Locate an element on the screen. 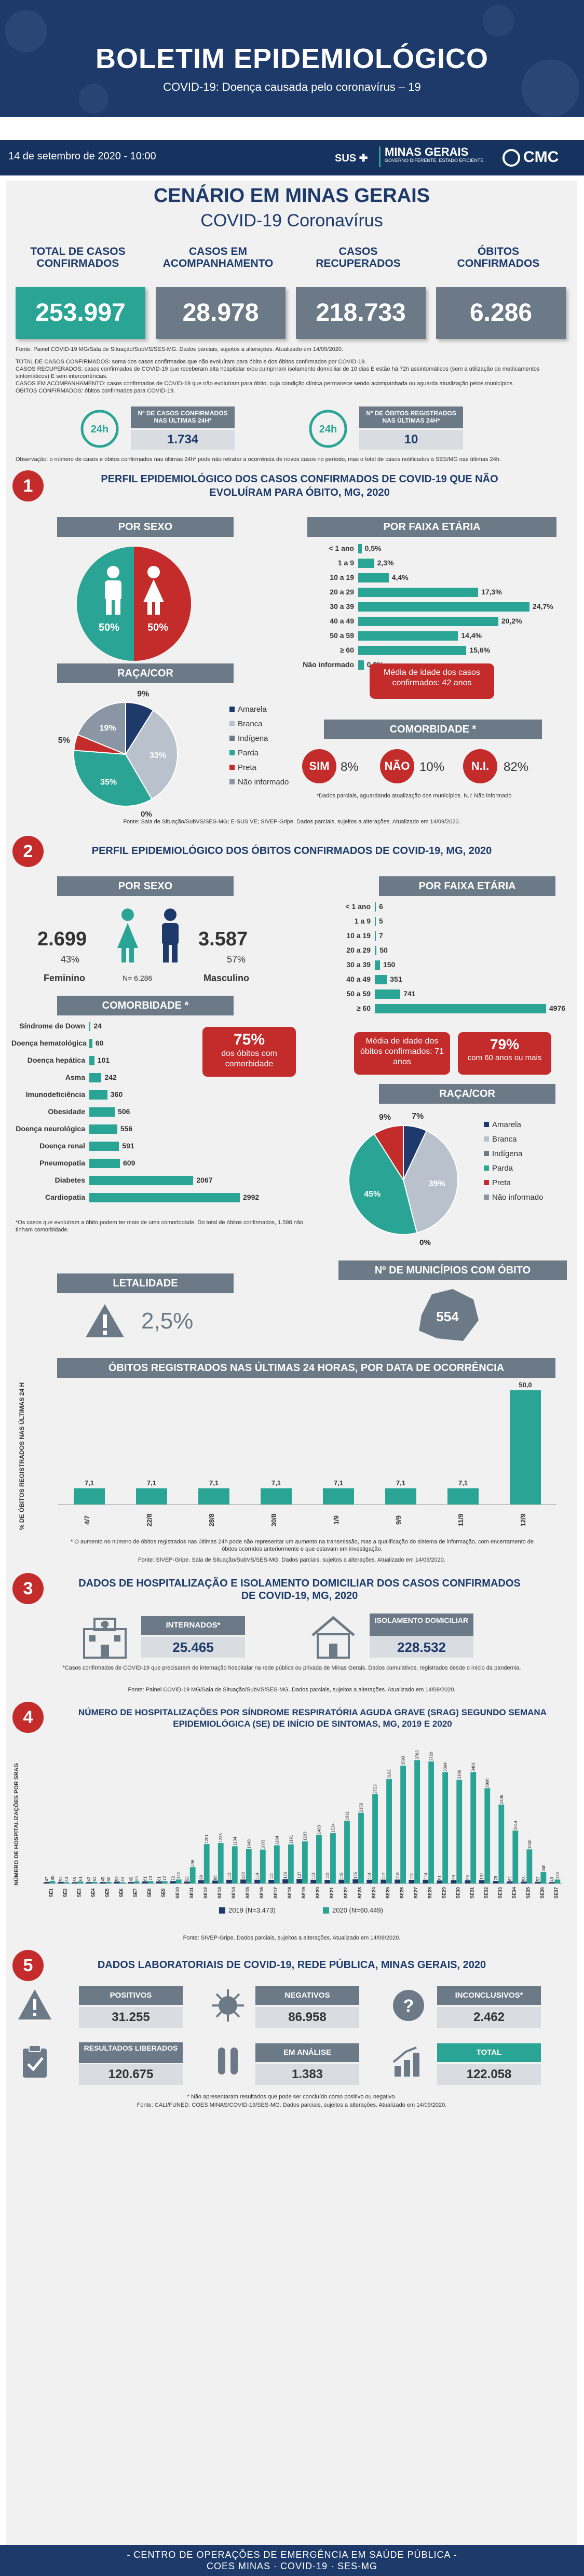  s1-comorb-ni-badge: N.I. is located at coordinates (480, 766).